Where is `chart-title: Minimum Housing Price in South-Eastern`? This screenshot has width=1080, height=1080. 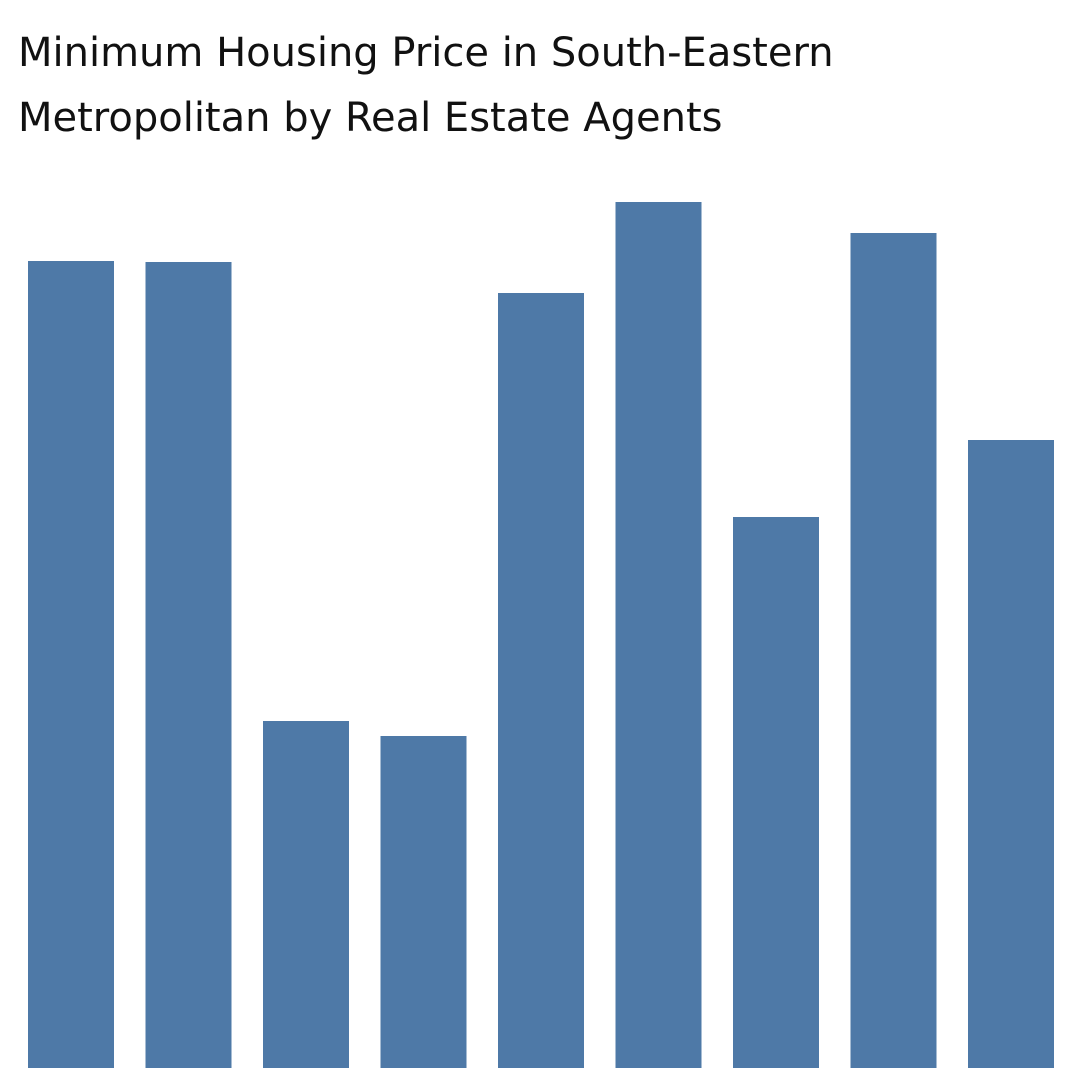
chart-title: Minimum Housing Price in South-Eastern is located at coordinates (426, 53).